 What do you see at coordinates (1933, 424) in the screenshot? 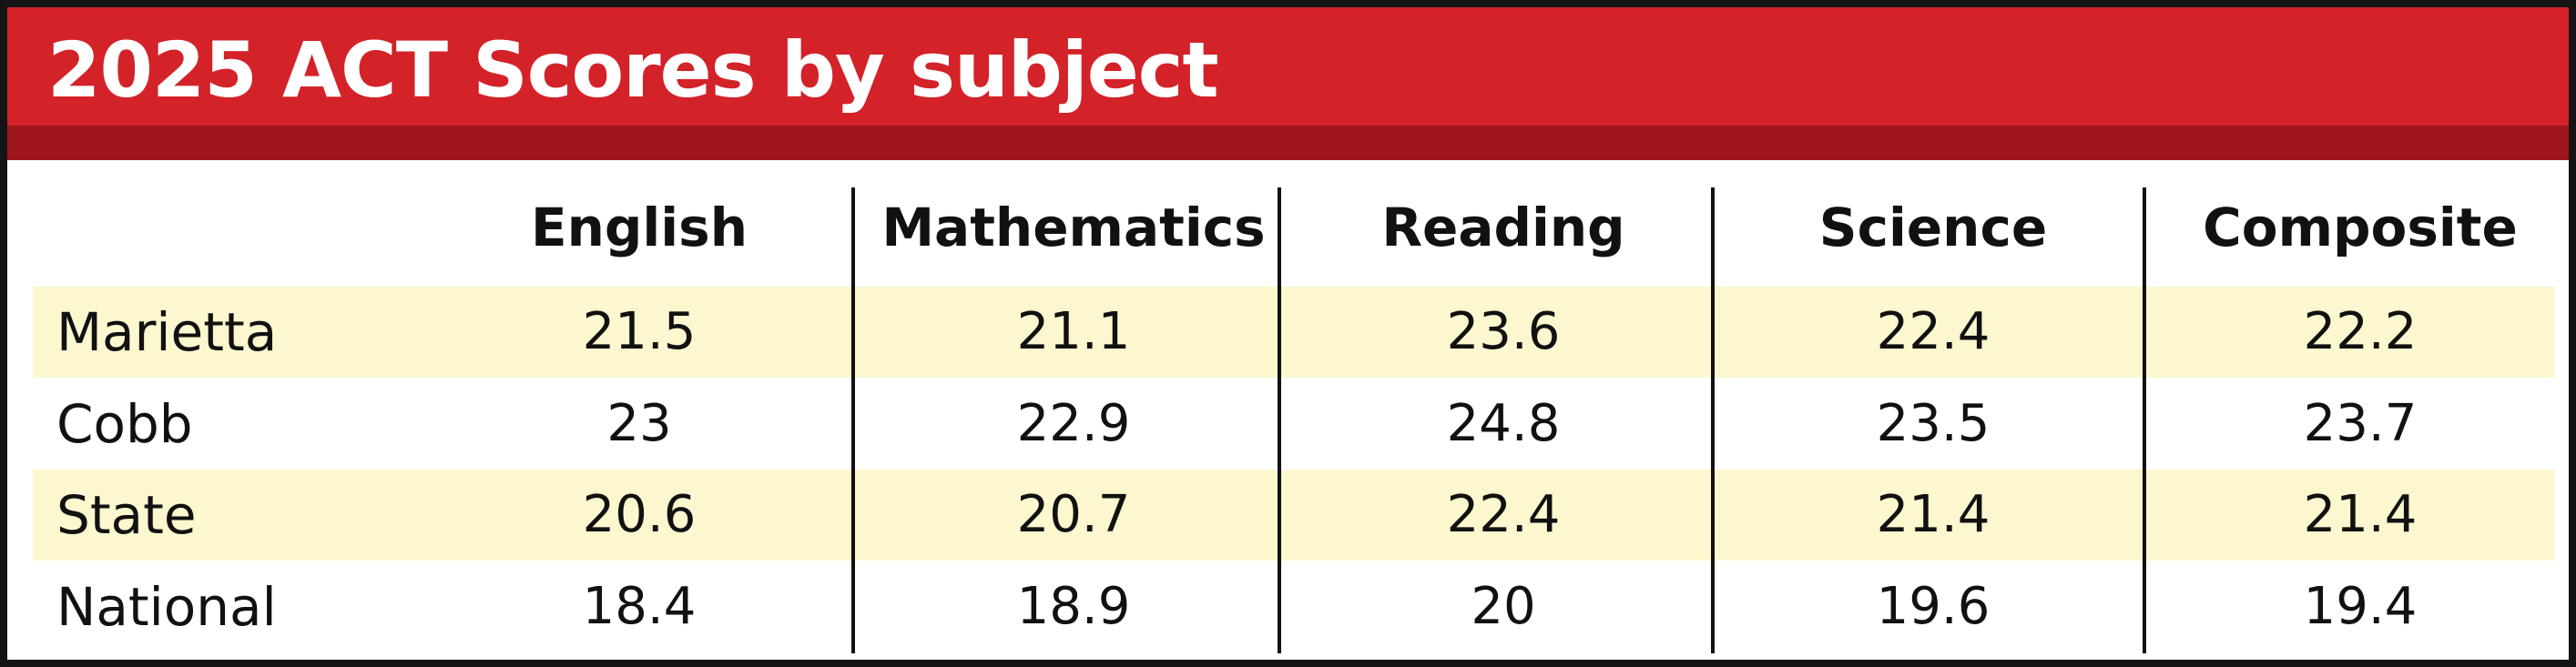
I see `score-cell: 23.5` at bounding box center [1933, 424].